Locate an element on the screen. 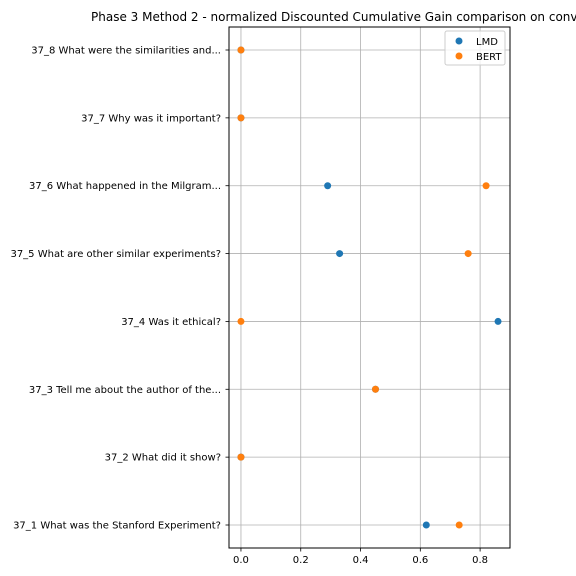 The image size is (576, 576). x-tick-label: 0.6 is located at coordinates (420, 560).